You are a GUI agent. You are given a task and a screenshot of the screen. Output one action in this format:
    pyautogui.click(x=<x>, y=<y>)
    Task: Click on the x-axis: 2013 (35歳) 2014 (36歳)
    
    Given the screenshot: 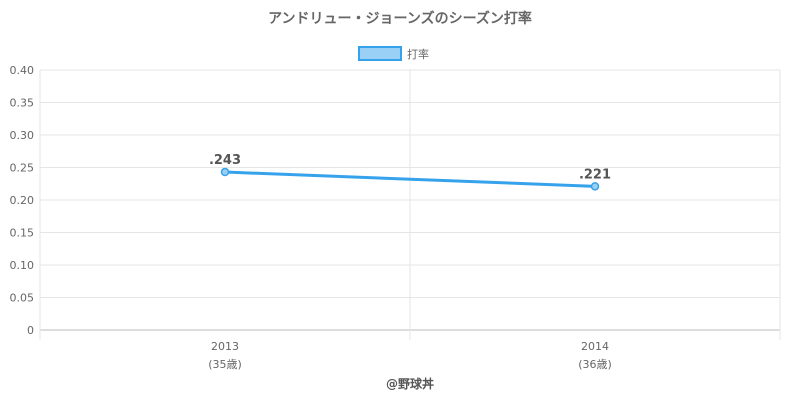 What is the action you would take?
    pyautogui.click(x=410, y=355)
    